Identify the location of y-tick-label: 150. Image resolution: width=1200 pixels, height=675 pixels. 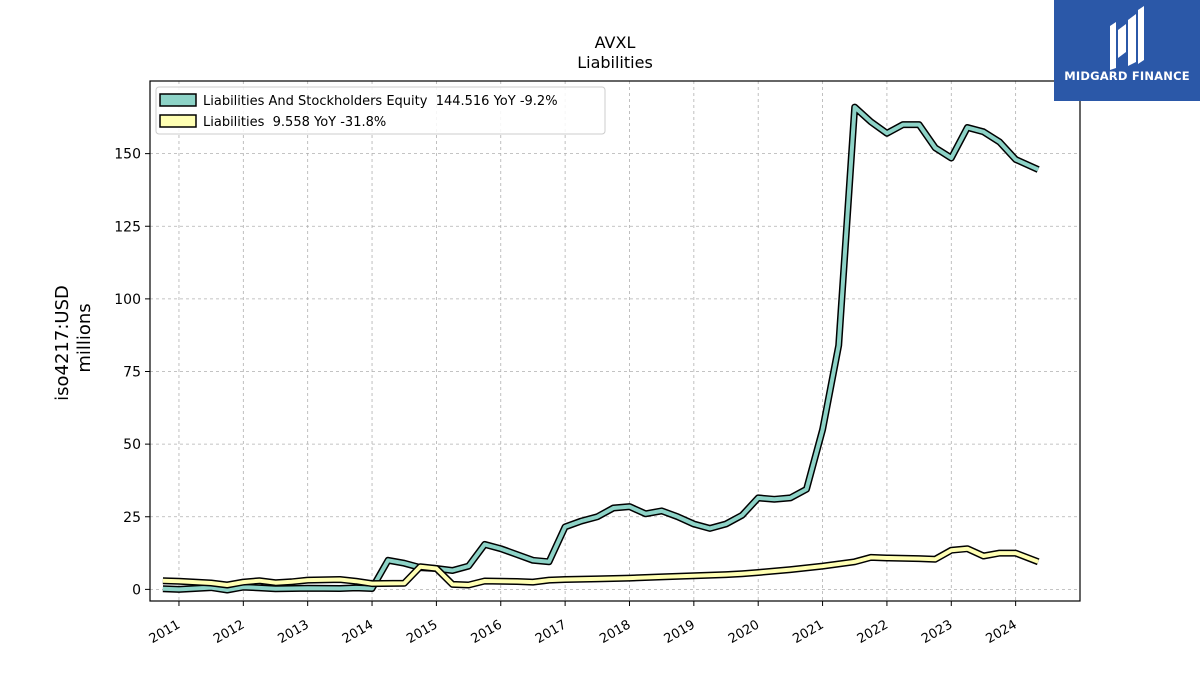
(127, 155).